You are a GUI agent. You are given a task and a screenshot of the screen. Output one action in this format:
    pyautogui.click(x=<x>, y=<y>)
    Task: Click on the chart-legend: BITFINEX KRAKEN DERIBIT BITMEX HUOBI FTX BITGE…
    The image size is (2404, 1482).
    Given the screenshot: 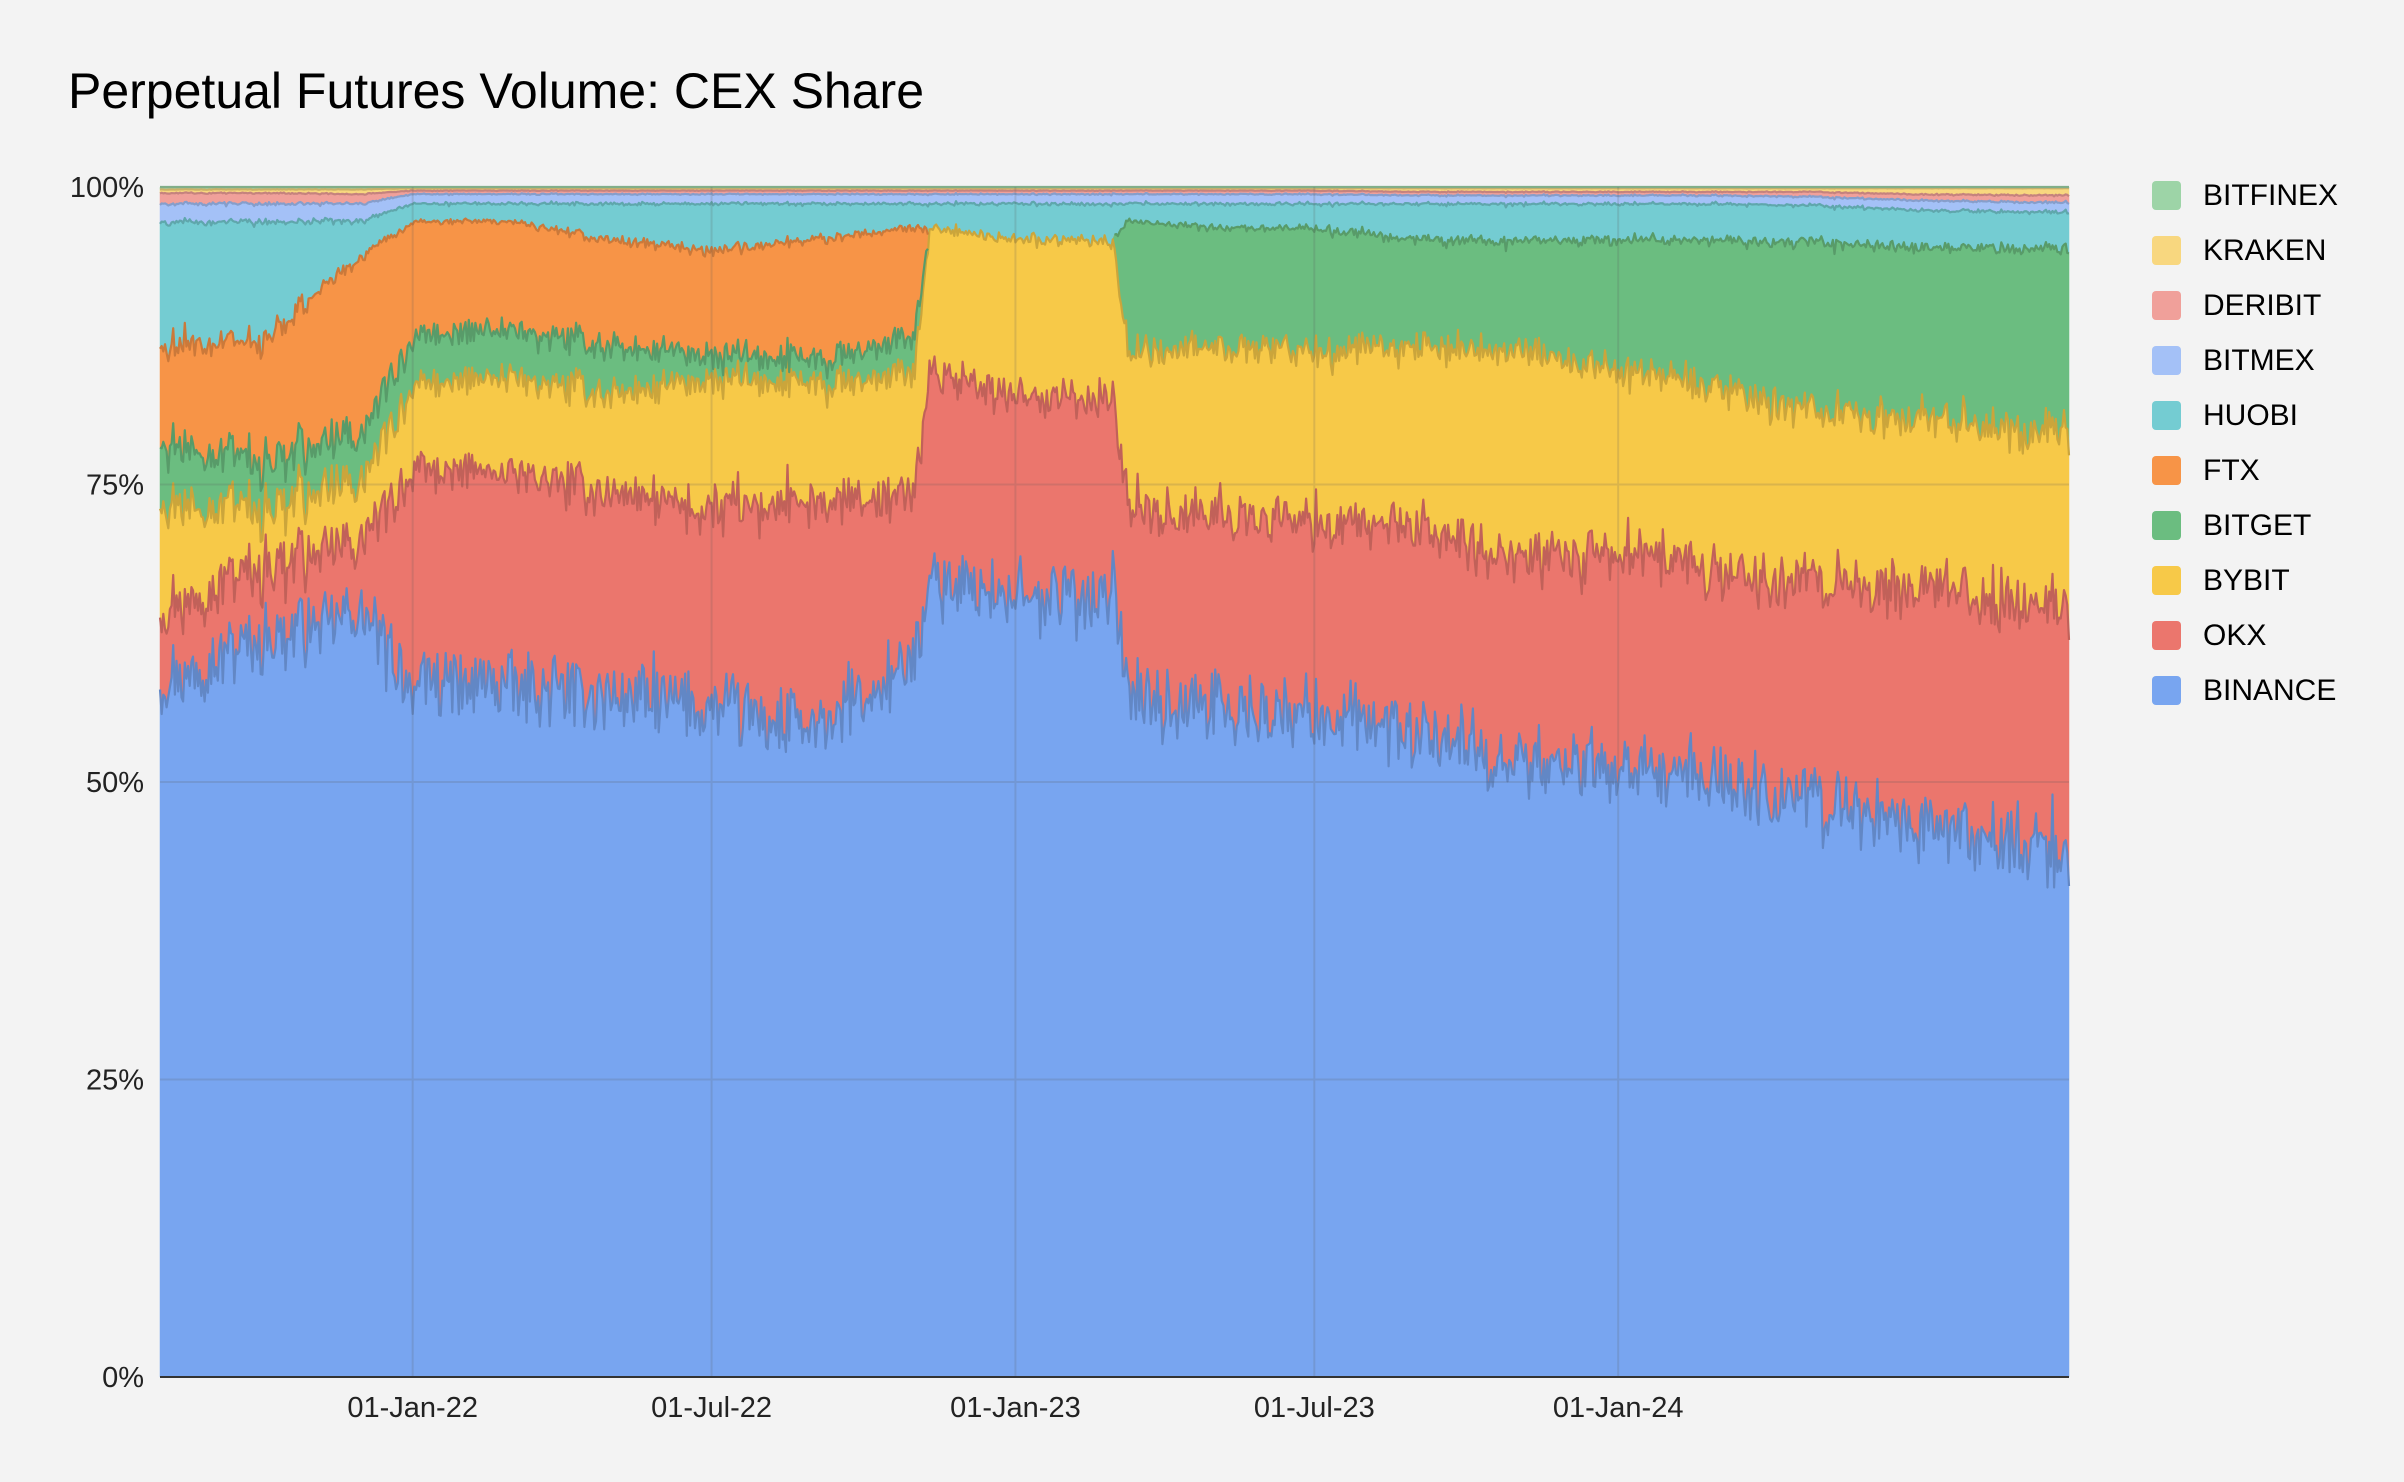 What is the action you would take?
    pyautogui.click(x=2245, y=443)
    